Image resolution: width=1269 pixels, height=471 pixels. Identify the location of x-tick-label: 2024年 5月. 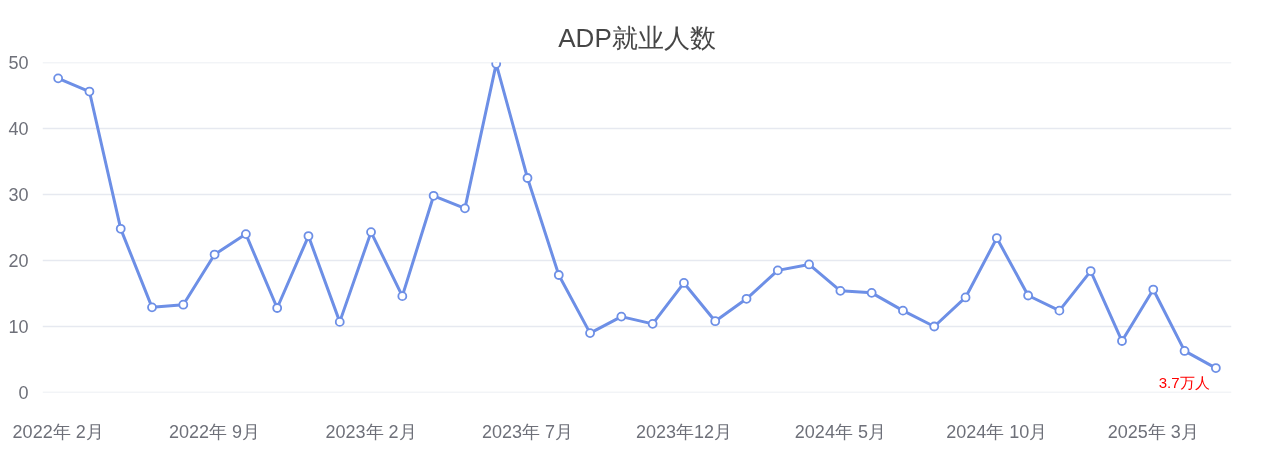
(840, 431).